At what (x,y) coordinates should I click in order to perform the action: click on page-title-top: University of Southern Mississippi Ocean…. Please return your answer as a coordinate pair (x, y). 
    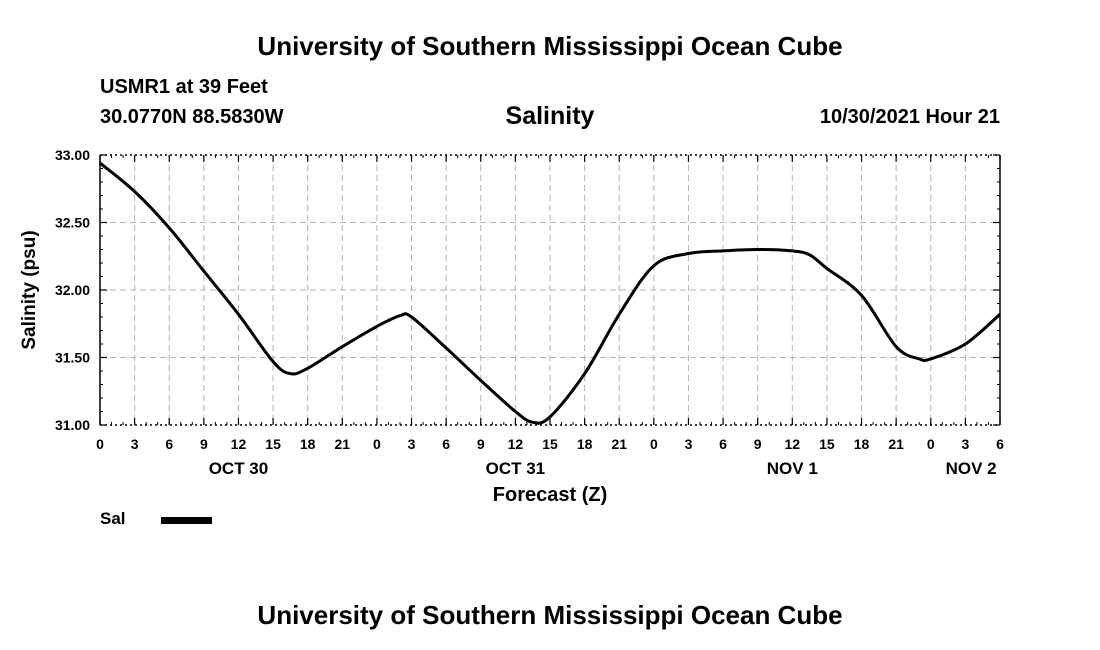
    Looking at the image, I should click on (550, 46).